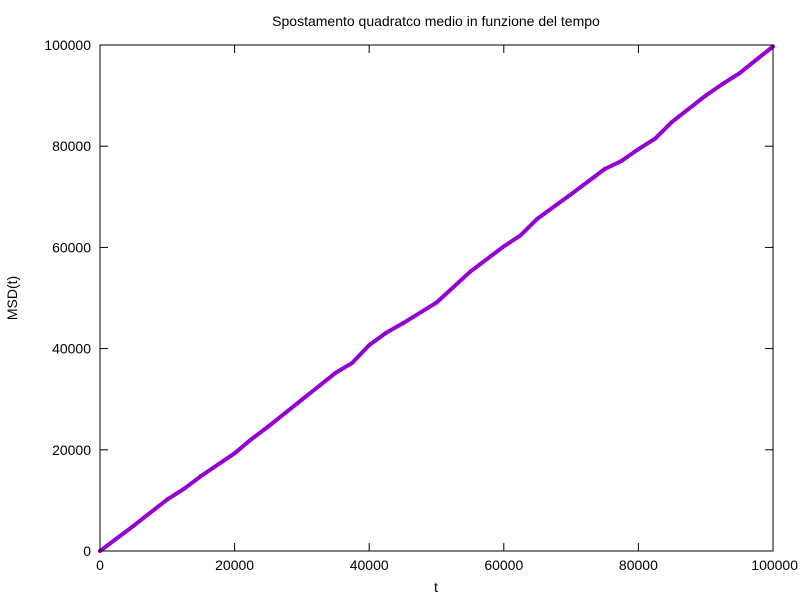 This screenshot has height=600, width=800. What do you see at coordinates (774, 565) in the screenshot?
I see `x-tick-label: 100000` at bounding box center [774, 565].